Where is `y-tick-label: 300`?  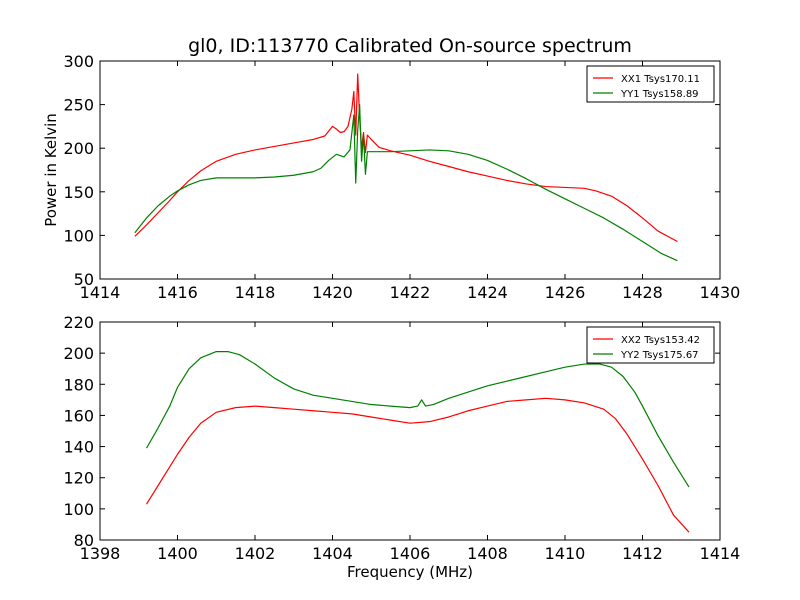 y-tick-label: 300 is located at coordinates (78, 61).